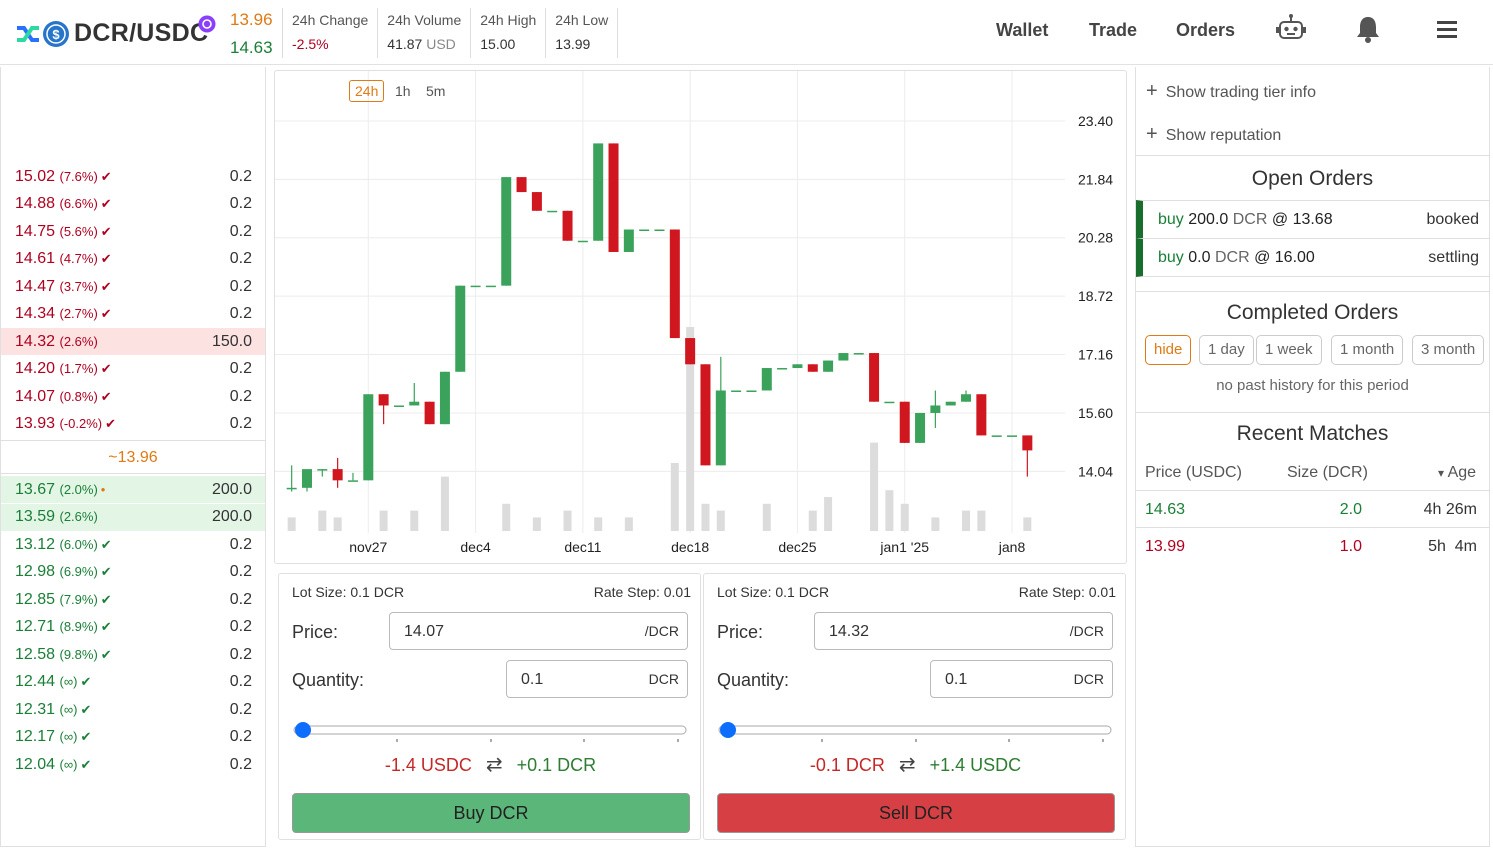 This screenshot has width=1493, height=850. What do you see at coordinates (597, 679) in the screenshot?
I see `buy-quantity-input: 0.1 DCR` at bounding box center [597, 679].